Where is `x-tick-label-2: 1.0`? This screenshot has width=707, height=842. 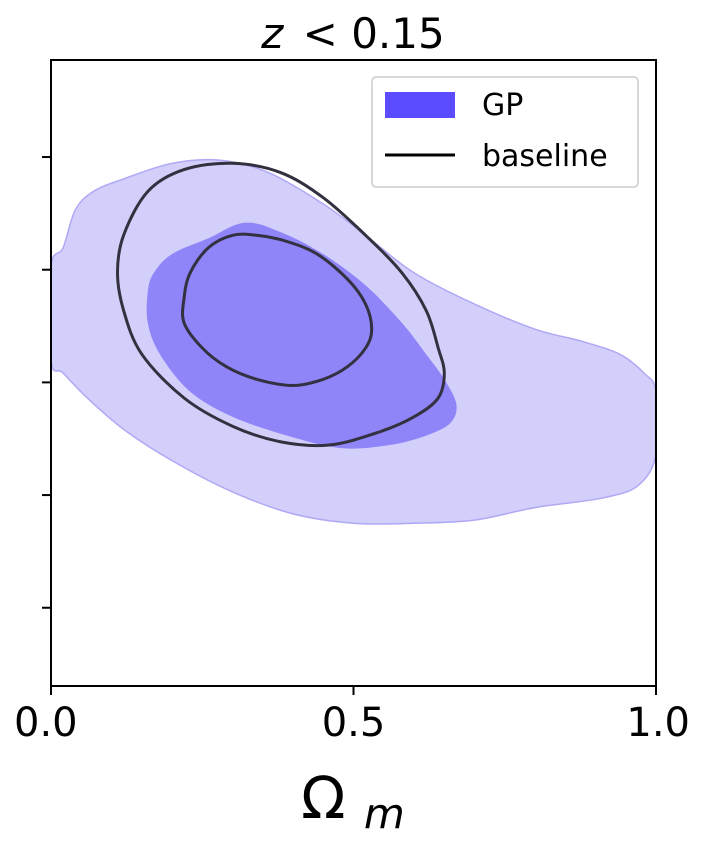 x-tick-label-2: 1.0 is located at coordinates (658, 723).